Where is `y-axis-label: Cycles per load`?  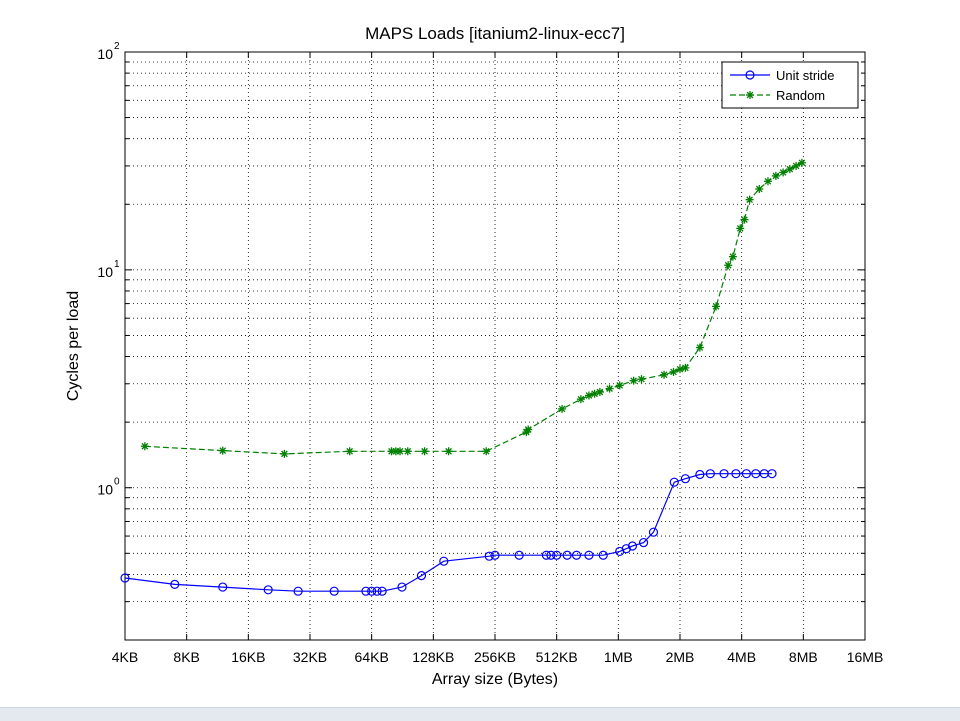
y-axis-label: Cycles per load is located at coordinates (73, 346).